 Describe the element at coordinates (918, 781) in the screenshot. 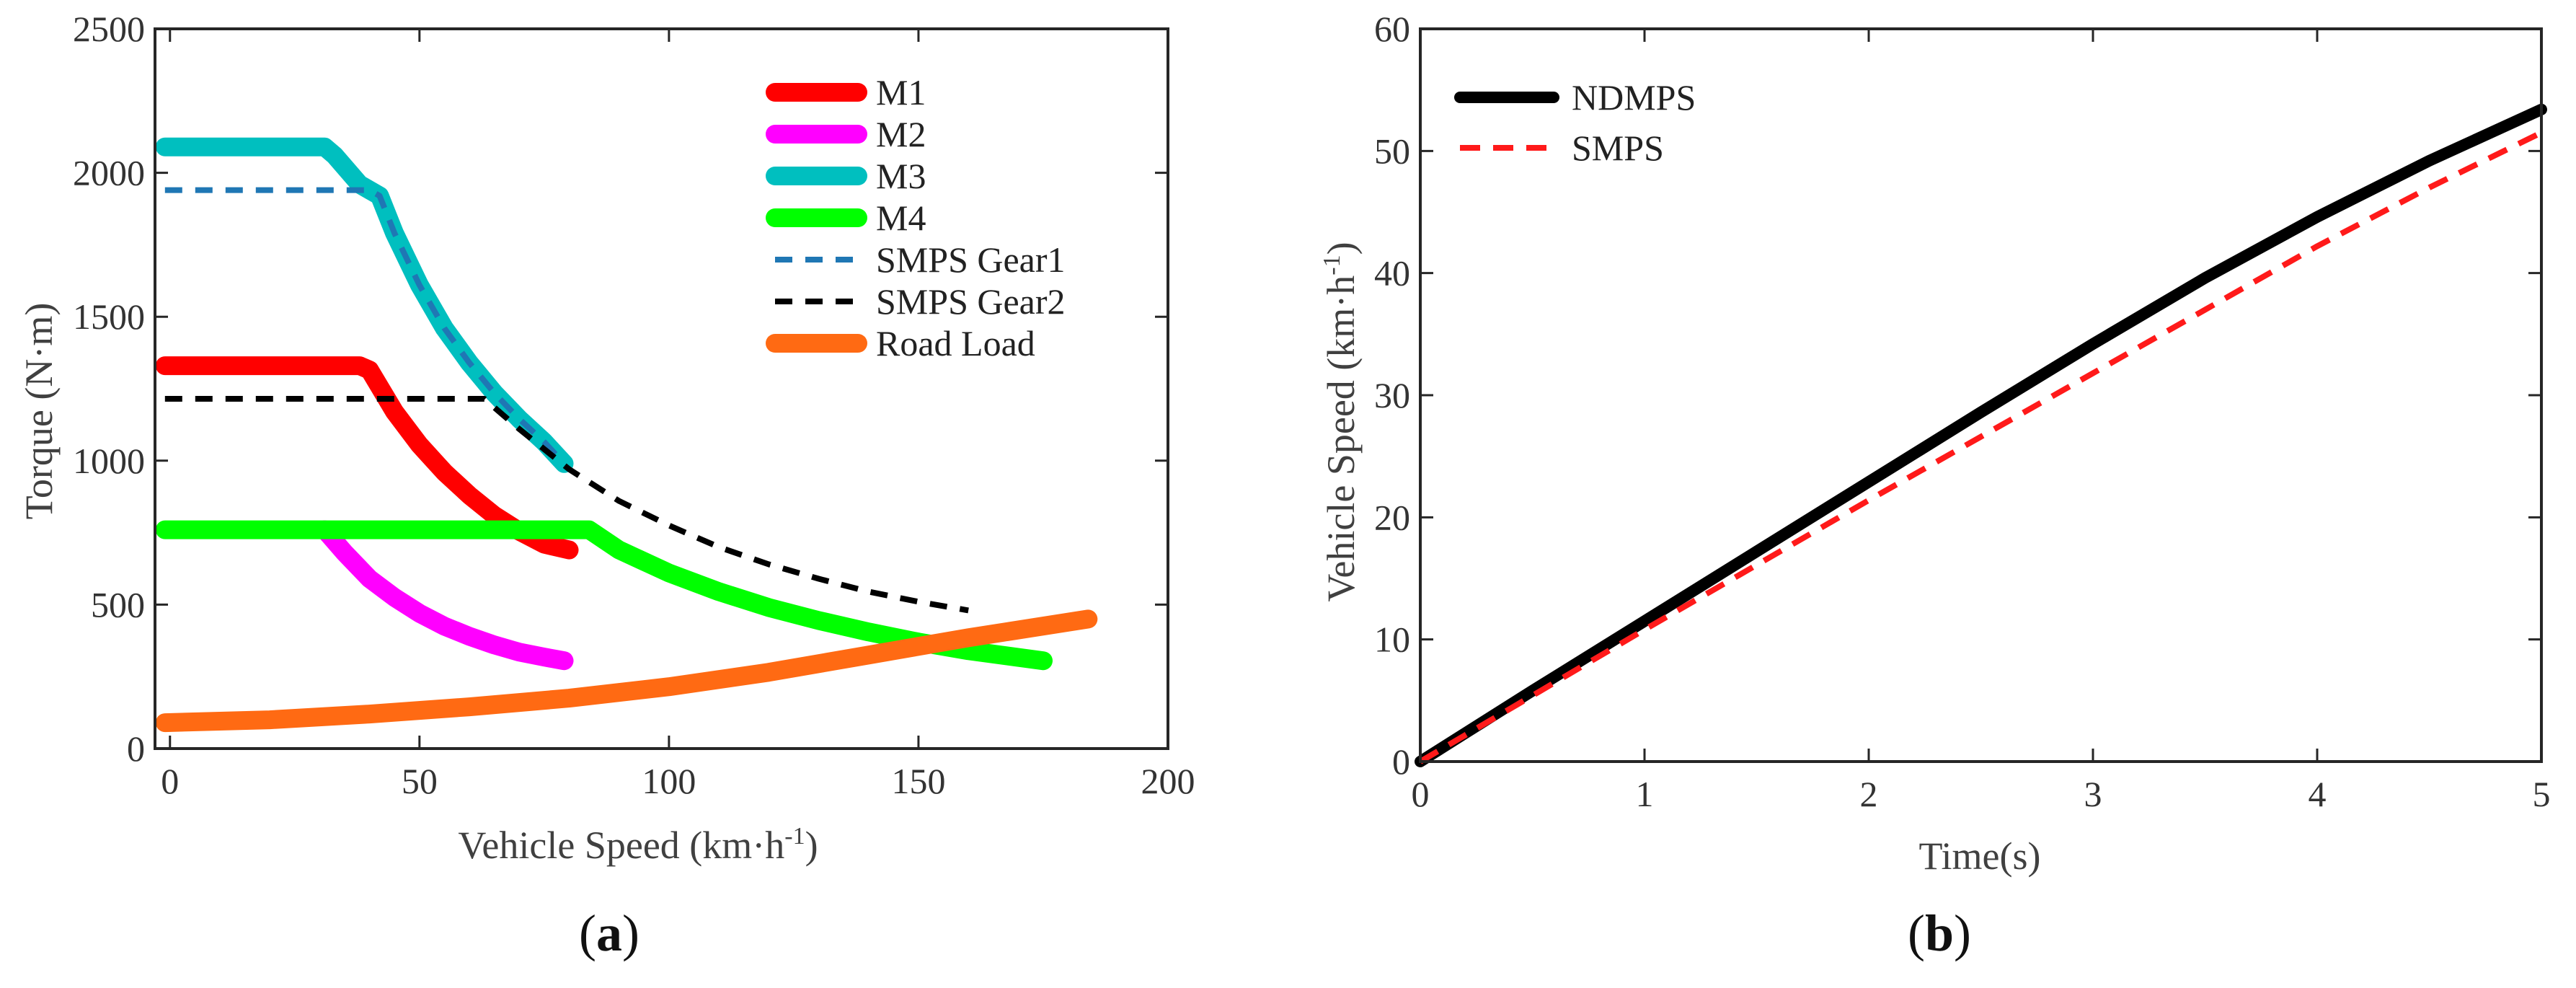

I see `x-tick-label: 150` at that location.